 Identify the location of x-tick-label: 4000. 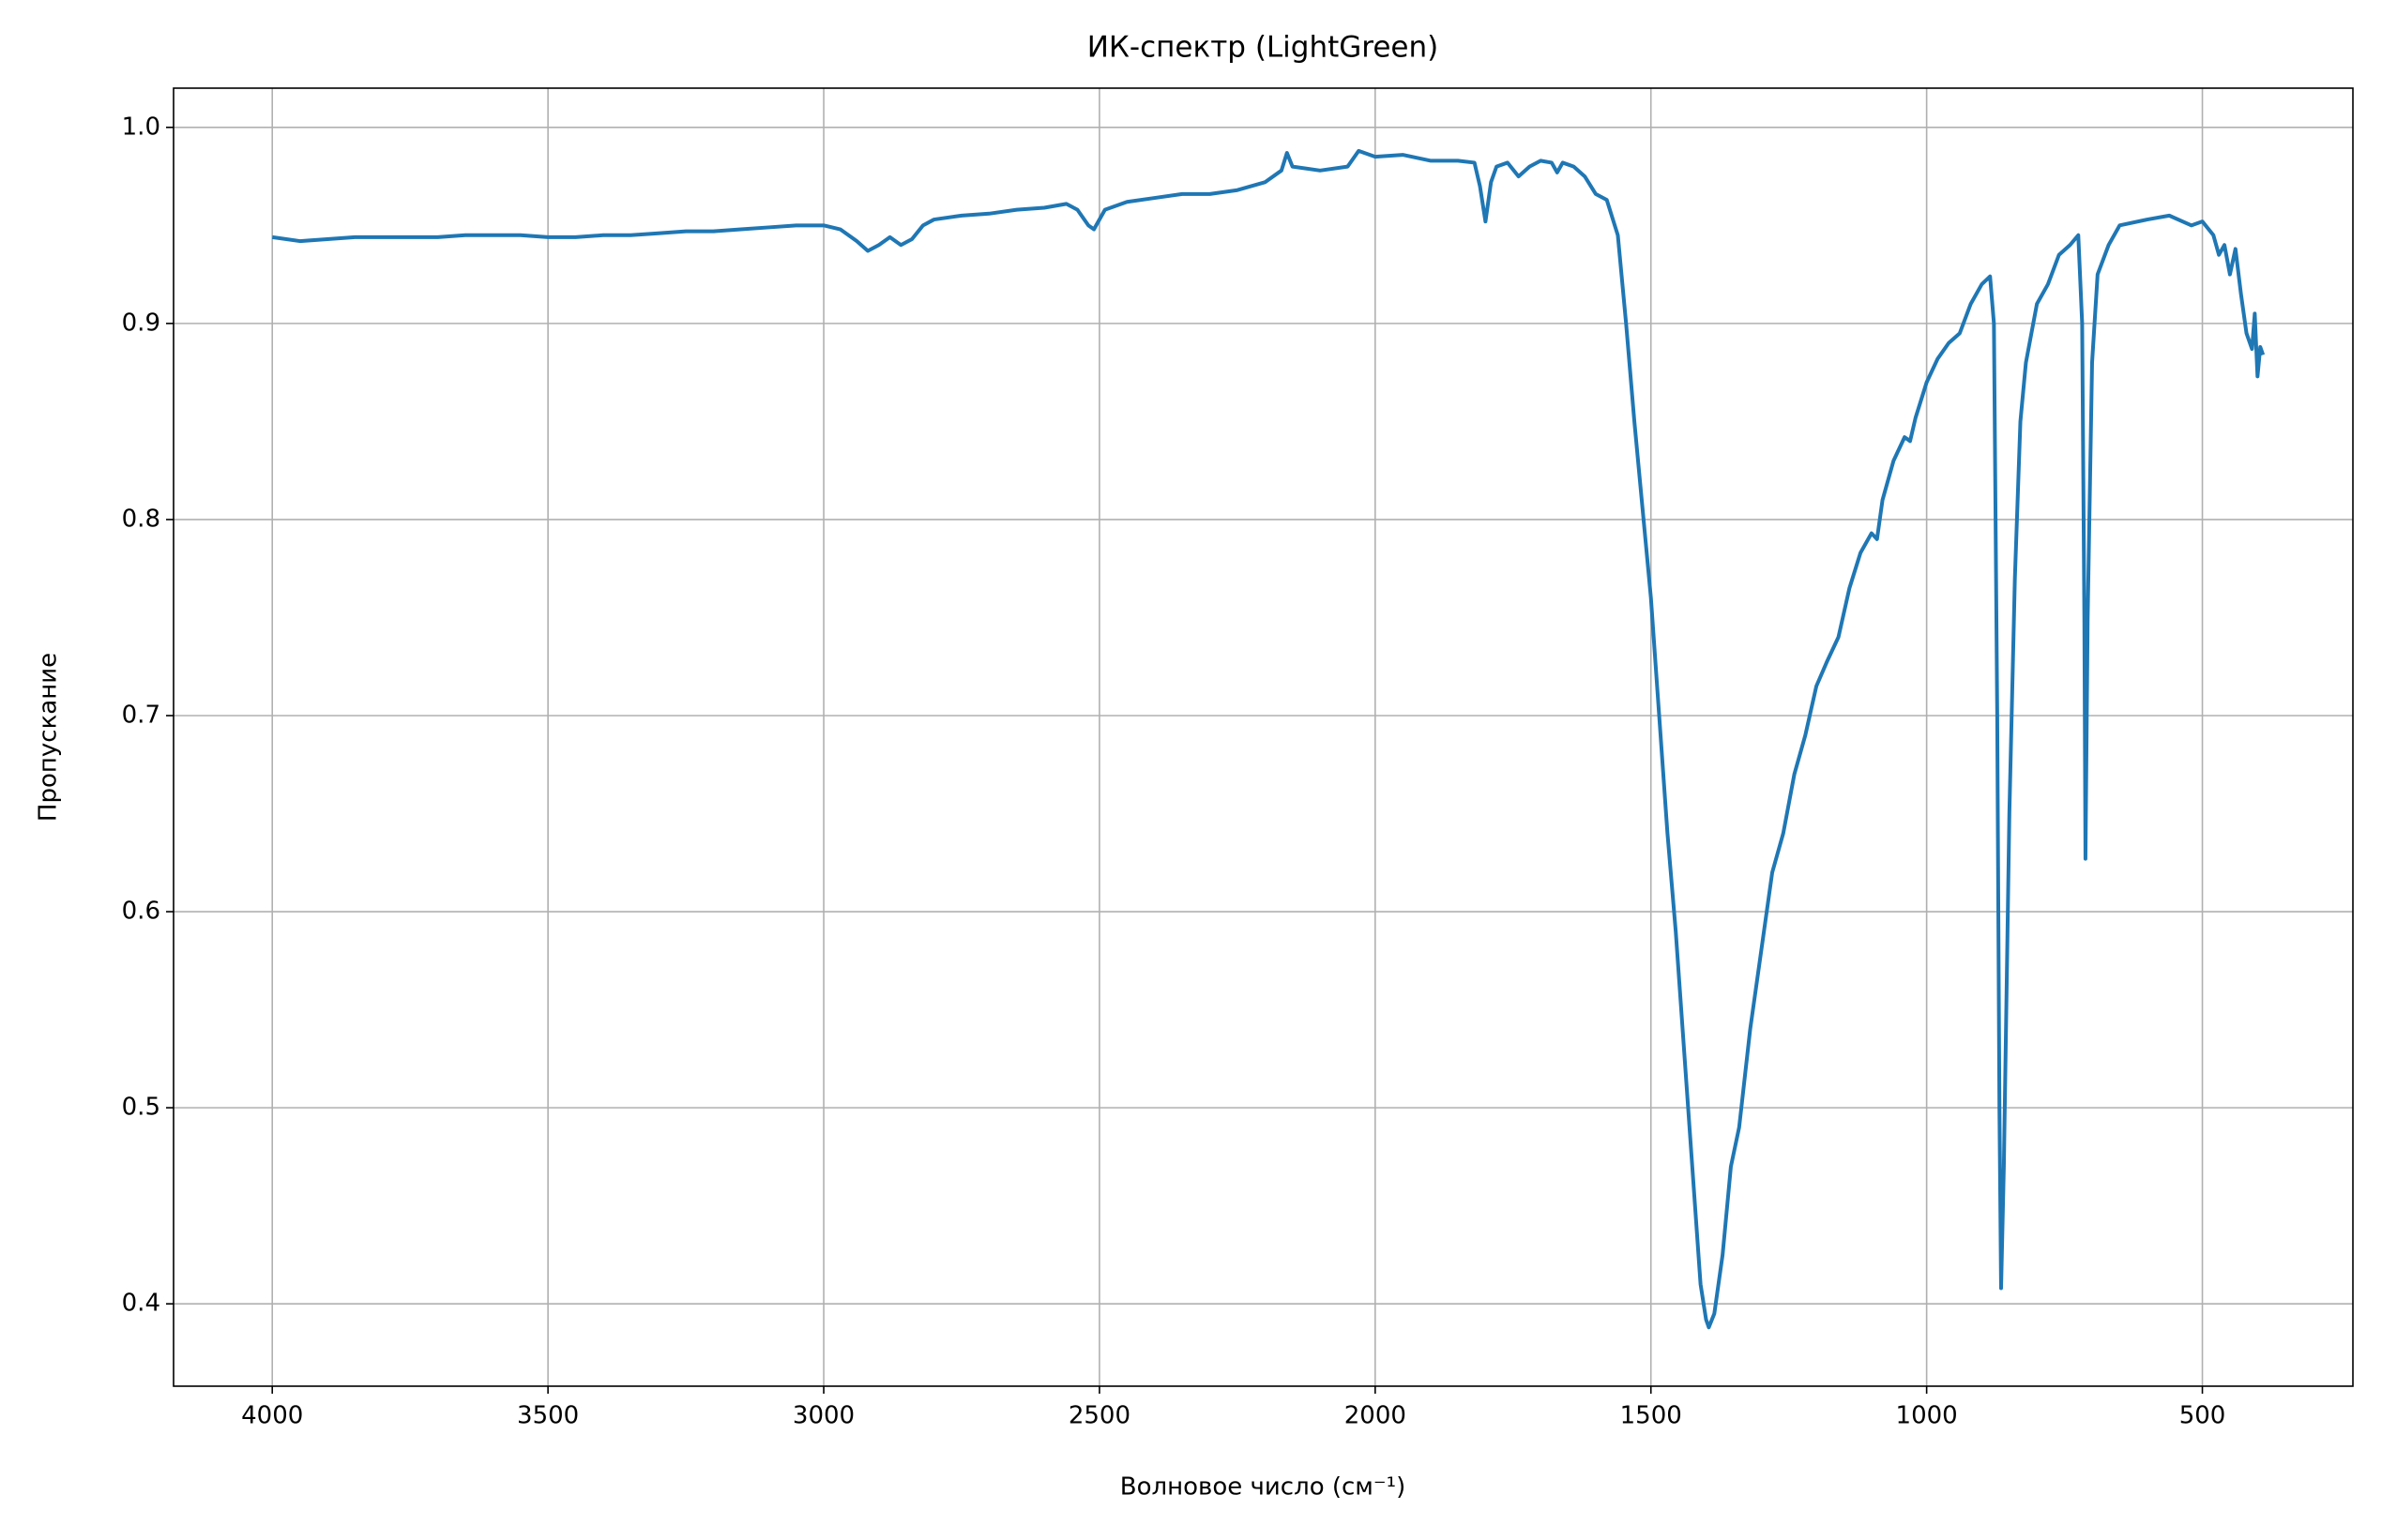
(272, 1416).